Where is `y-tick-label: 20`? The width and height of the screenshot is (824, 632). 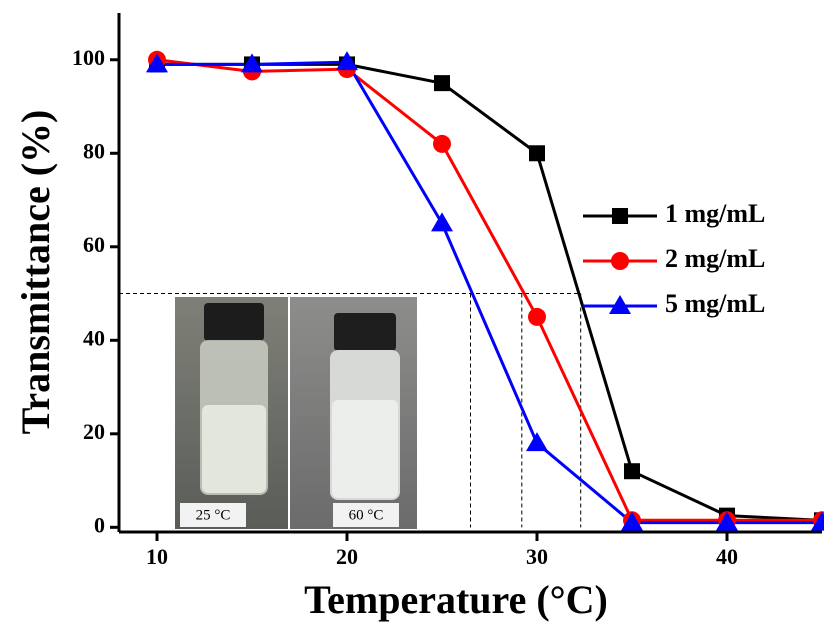 y-tick-label: 20 is located at coordinates (94, 431).